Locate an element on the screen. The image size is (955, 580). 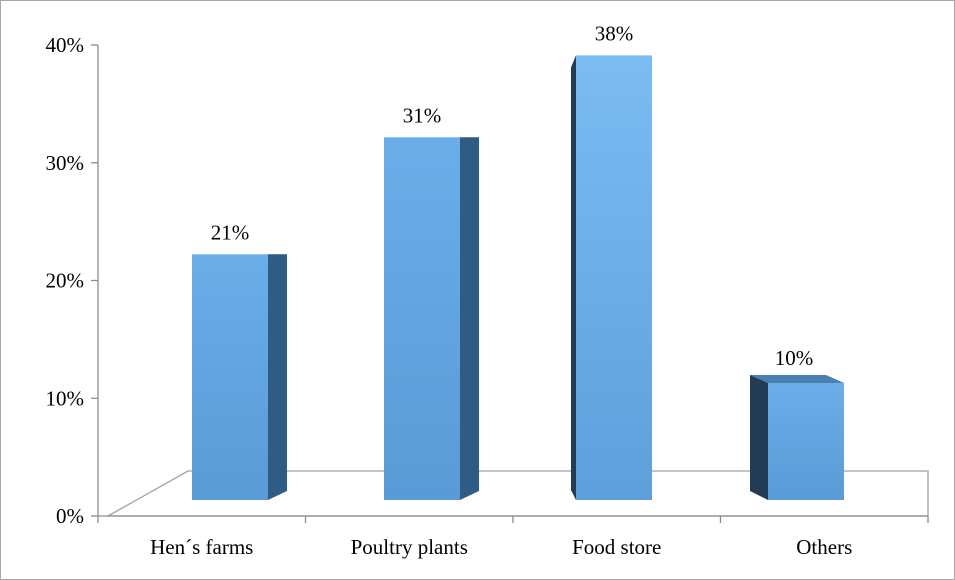
bar-data-label: 21% is located at coordinates (230, 232).